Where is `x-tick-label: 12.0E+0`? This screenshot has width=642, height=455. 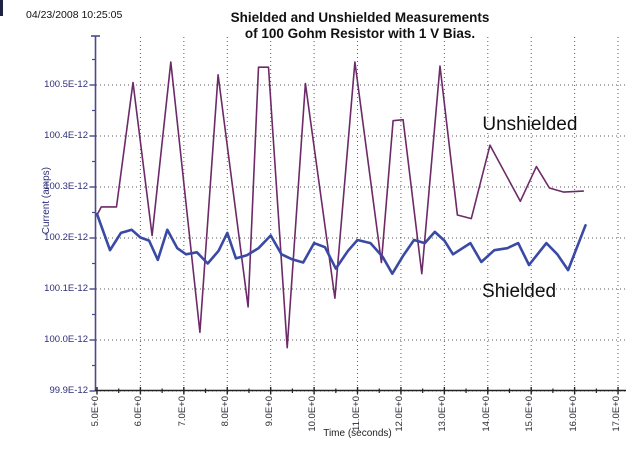 x-tick-label: 12.0E+0 is located at coordinates (399, 414).